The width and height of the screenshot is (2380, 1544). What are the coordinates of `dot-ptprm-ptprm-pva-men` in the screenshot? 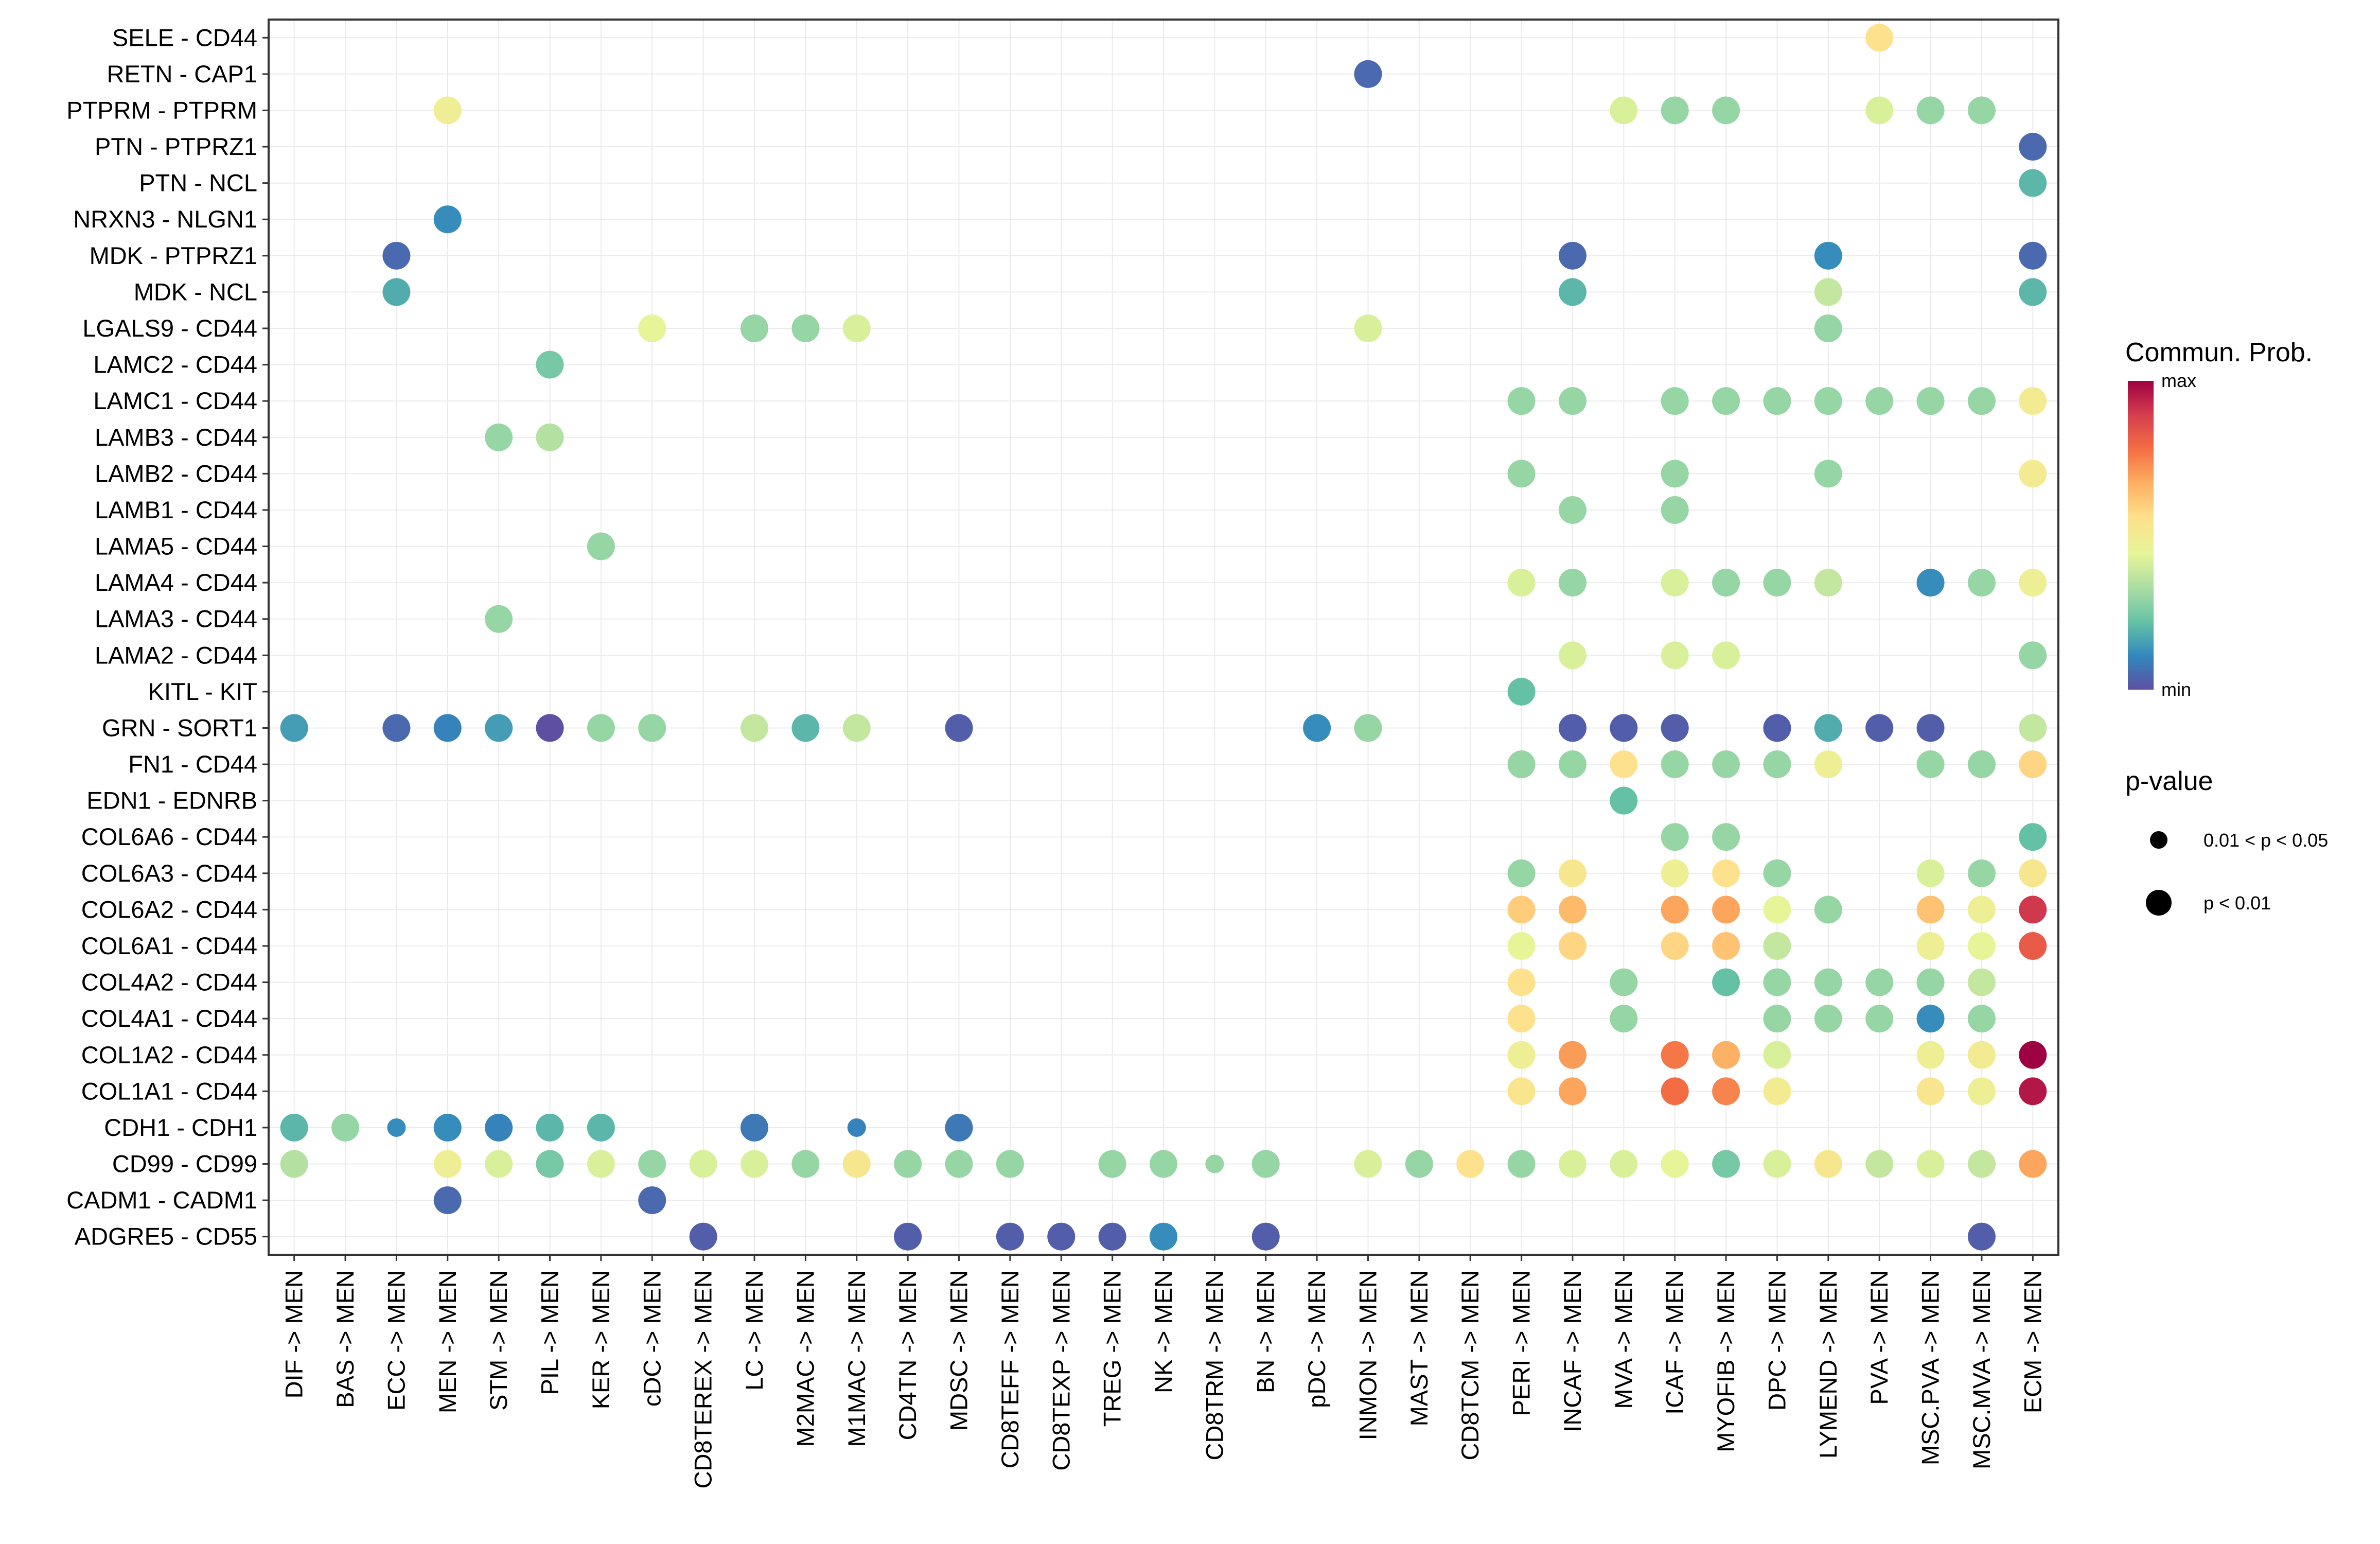 It's located at (1879, 111).